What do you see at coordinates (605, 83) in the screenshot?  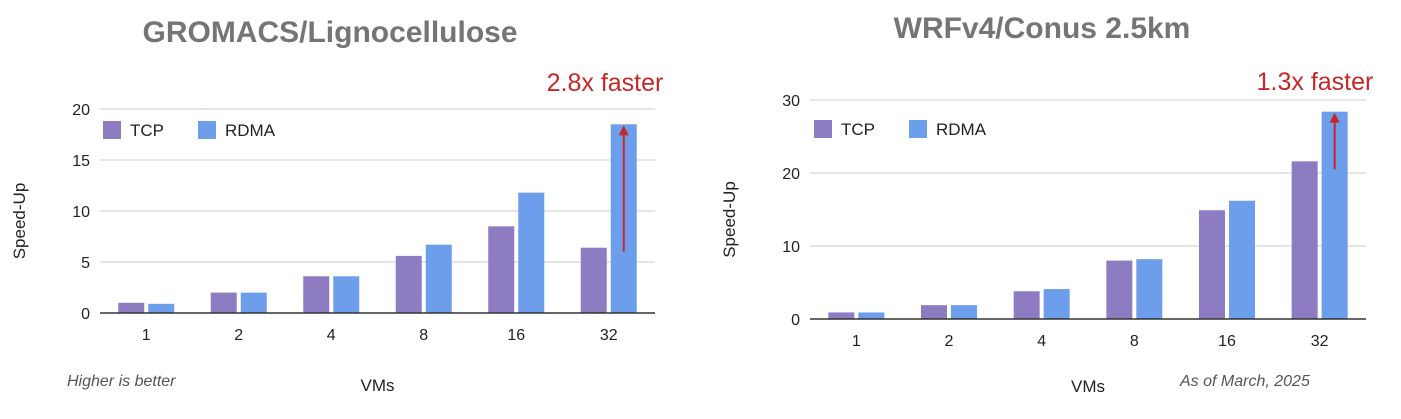 I see `annotation-text: 2.8x faster` at bounding box center [605, 83].